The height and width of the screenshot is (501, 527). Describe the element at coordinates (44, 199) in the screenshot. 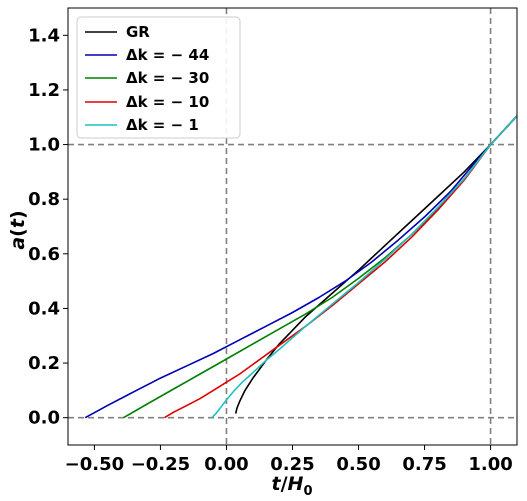

I see `y-tick-label: 0.8` at that location.